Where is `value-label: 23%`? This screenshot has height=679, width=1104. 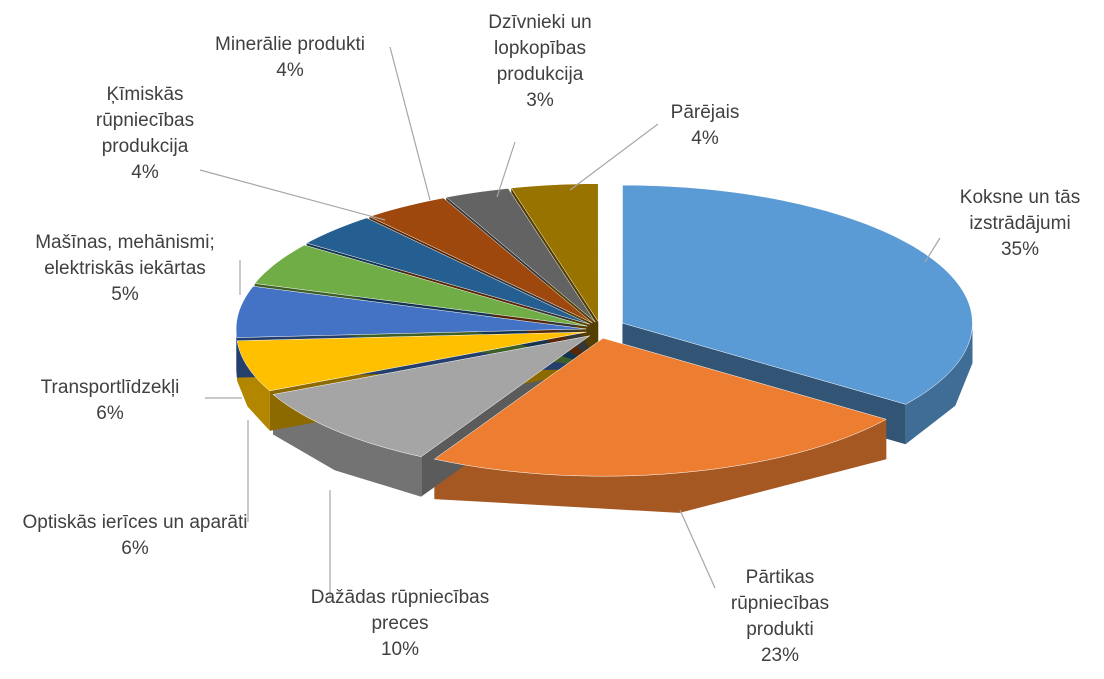
value-label: 23% is located at coordinates (780, 655).